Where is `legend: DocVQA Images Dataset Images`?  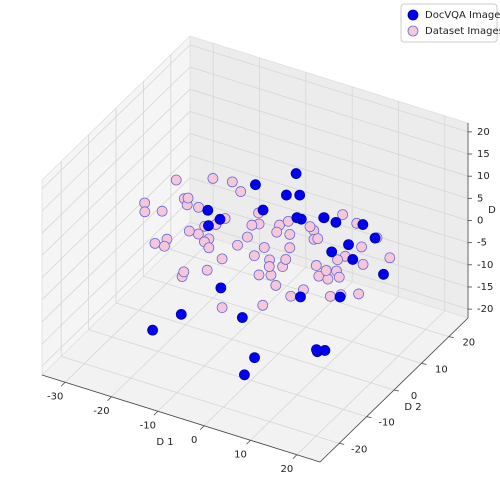
legend: DocVQA Images Dataset Images is located at coordinates (450, 23).